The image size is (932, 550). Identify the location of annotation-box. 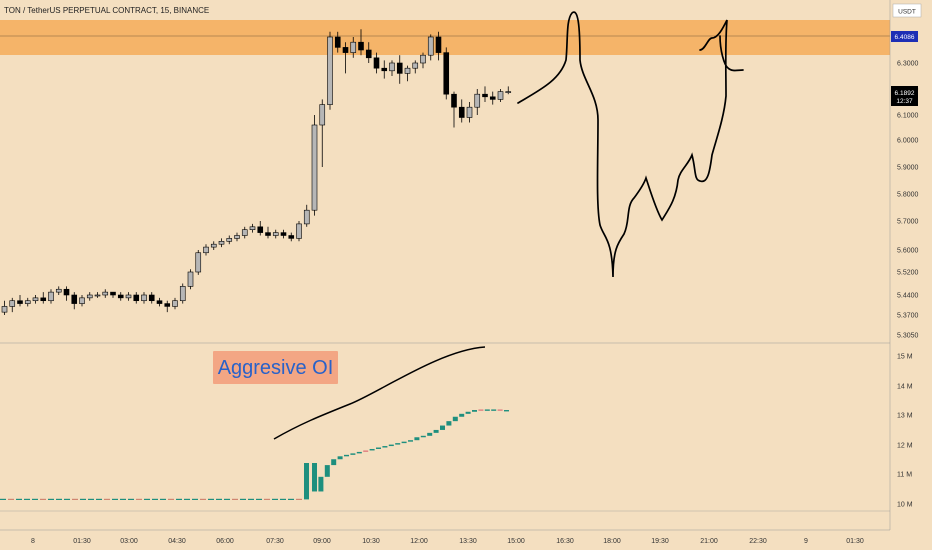
(275, 367).